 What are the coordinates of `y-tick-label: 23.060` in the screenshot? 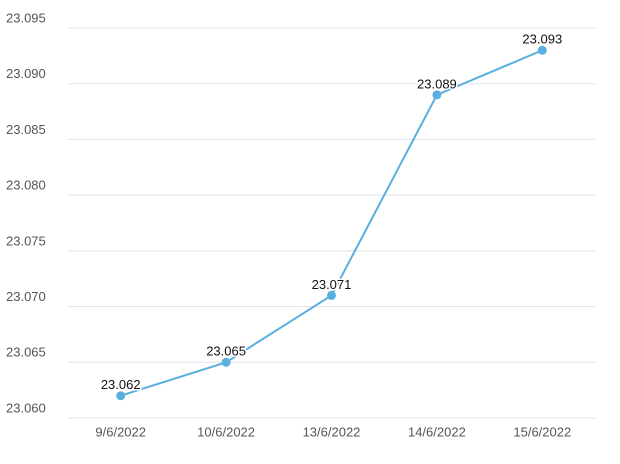 It's located at (26, 407).